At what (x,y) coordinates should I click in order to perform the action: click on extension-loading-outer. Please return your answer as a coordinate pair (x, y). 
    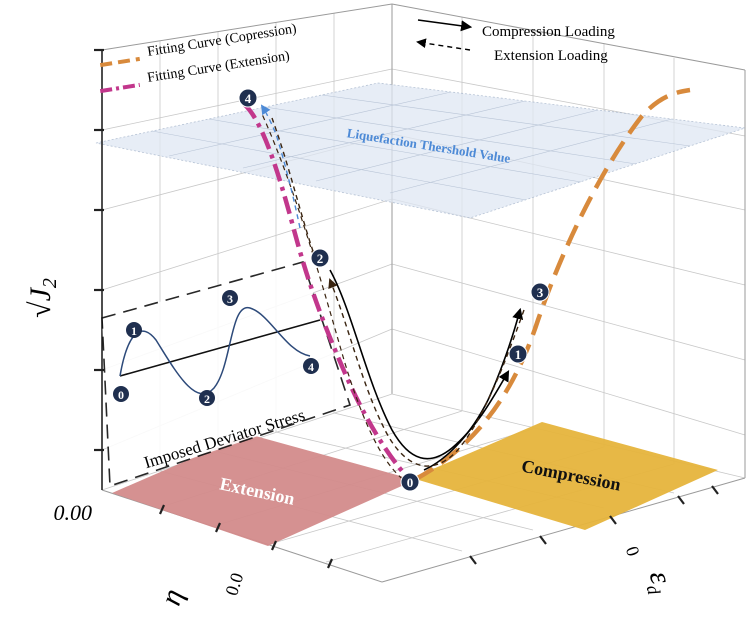
    Looking at the image, I should click on (336, 299).